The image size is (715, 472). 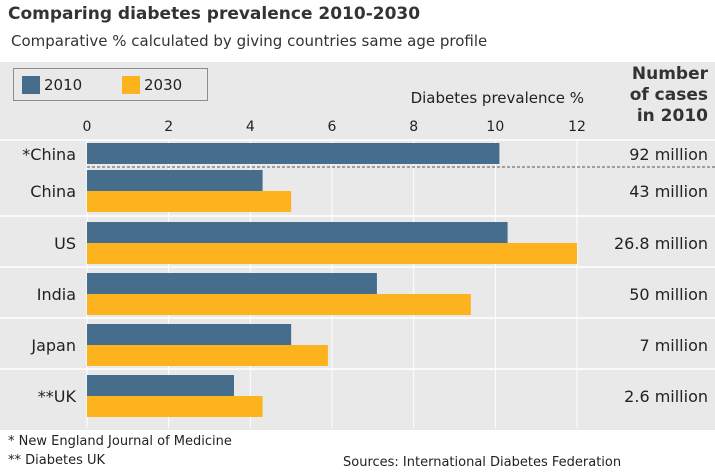 What do you see at coordinates (668, 294) in the screenshot?
I see `cases-value: 50 million` at bounding box center [668, 294].